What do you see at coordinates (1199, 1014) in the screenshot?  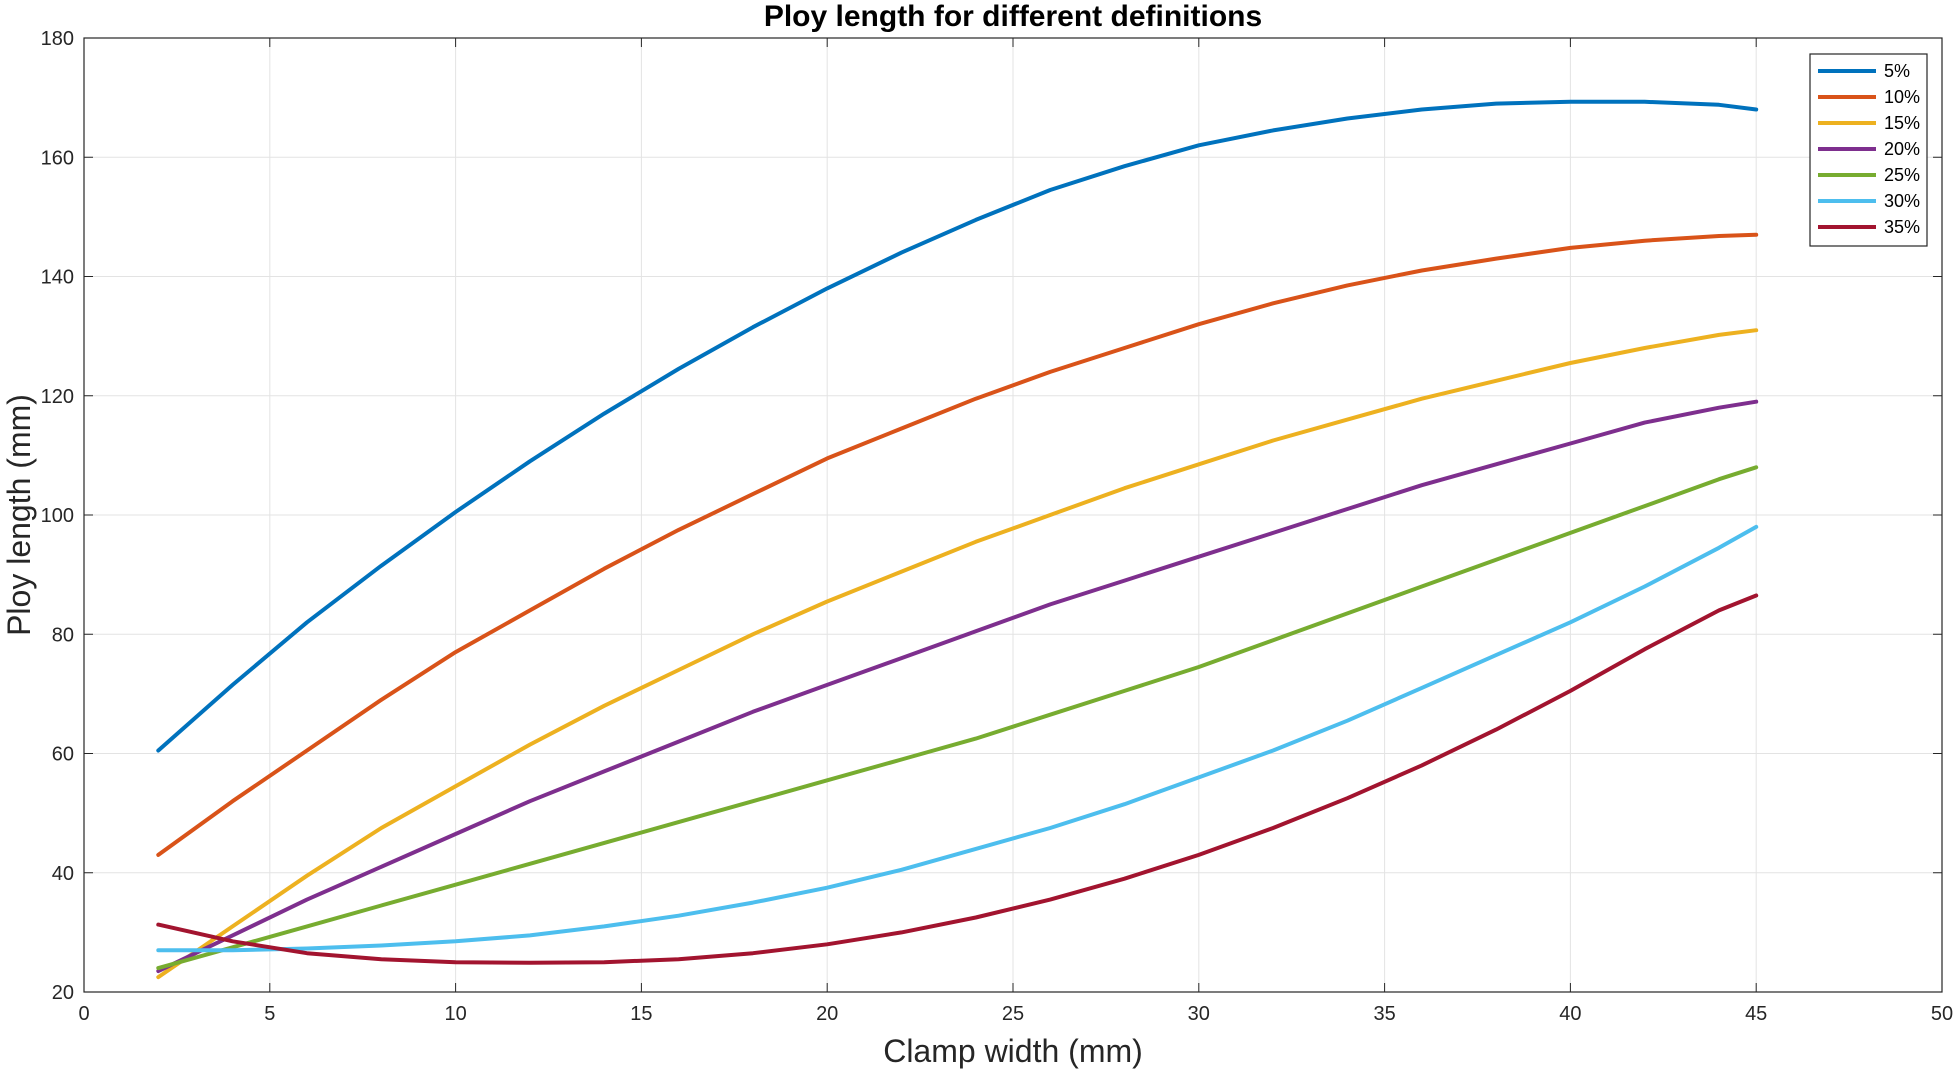 I see `x-tick-label: 30` at bounding box center [1199, 1014].